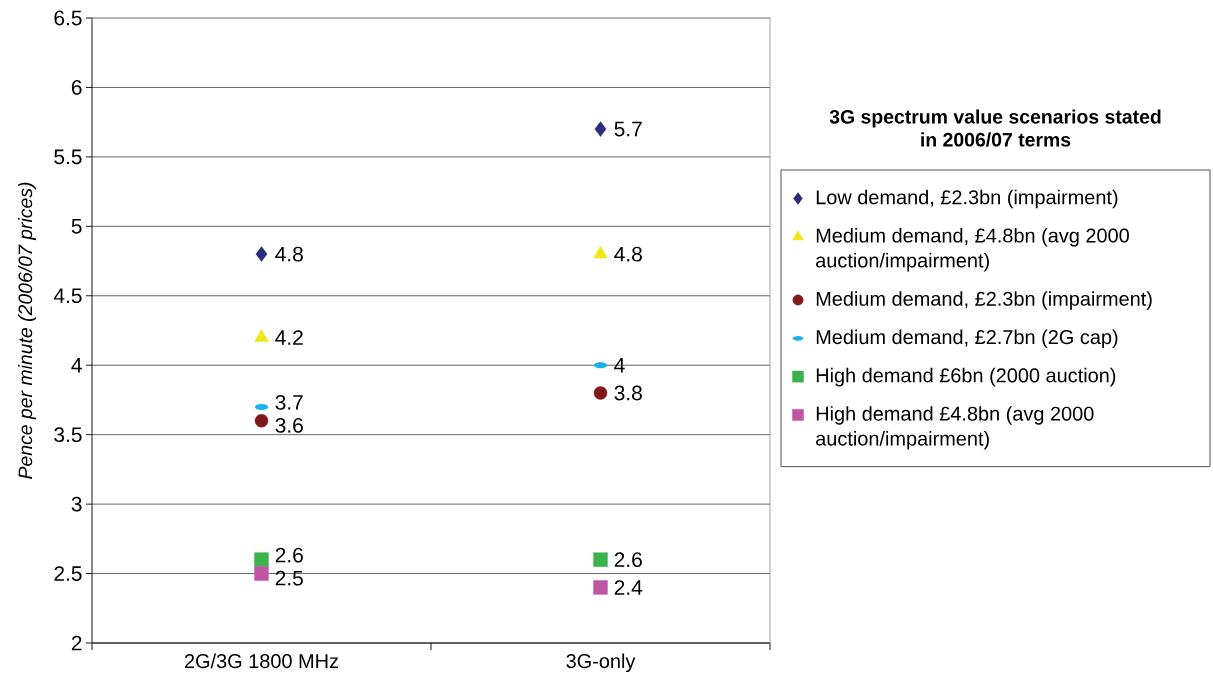 The width and height of the screenshot is (1213, 673). Describe the element at coordinates (76, 643) in the screenshot. I see `y-tick-label: 2` at that location.